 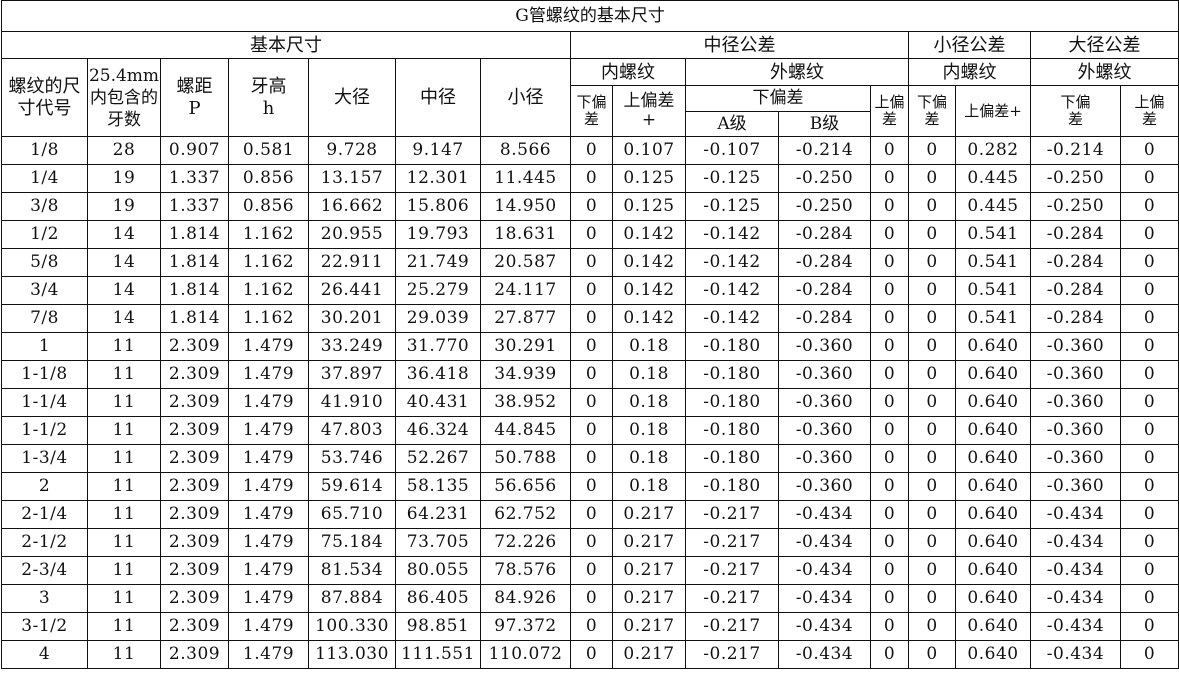 I want to click on table-cell: 13.157, so click(x=352, y=178).